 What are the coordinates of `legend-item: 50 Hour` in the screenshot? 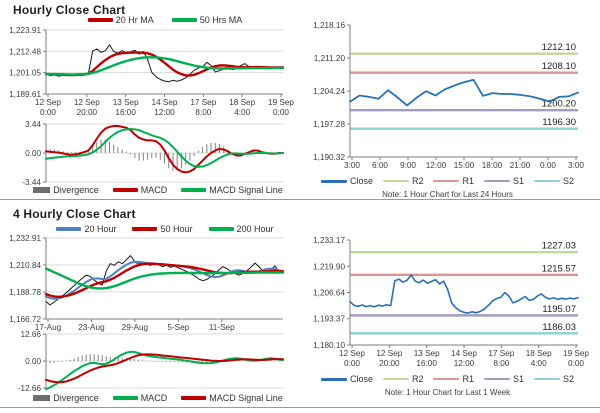 It's located at (162, 229).